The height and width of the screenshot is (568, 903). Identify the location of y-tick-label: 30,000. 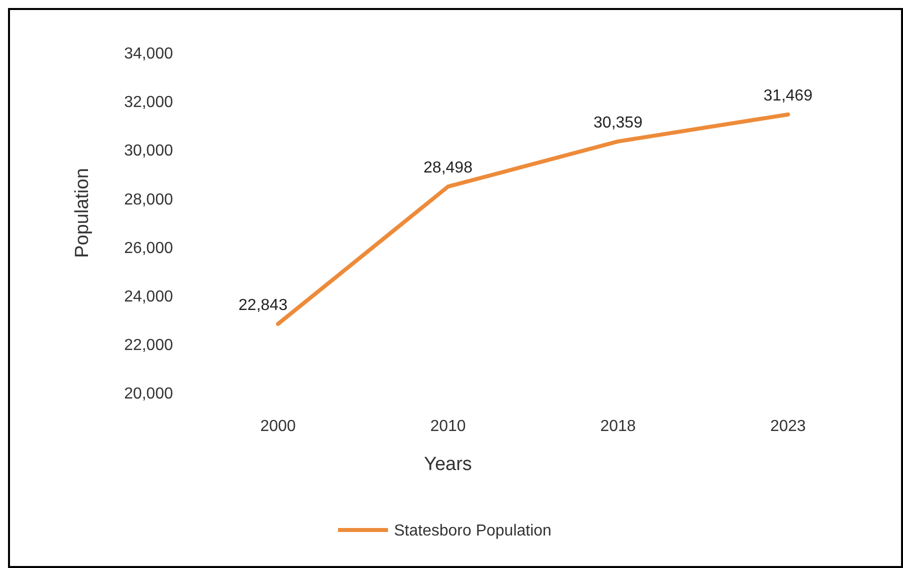
(149, 151).